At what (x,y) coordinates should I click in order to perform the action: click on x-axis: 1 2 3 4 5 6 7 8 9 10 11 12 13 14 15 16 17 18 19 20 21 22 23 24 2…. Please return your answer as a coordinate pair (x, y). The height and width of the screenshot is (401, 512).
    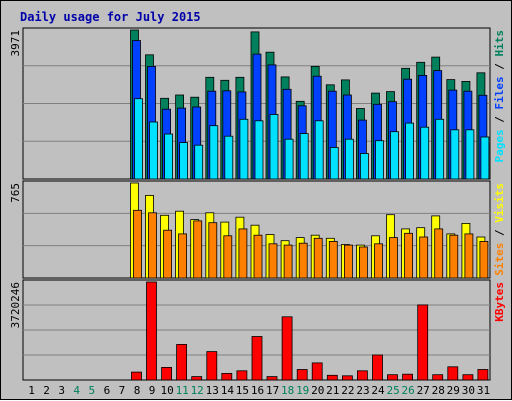
    Looking at the image, I should click on (259, 390).